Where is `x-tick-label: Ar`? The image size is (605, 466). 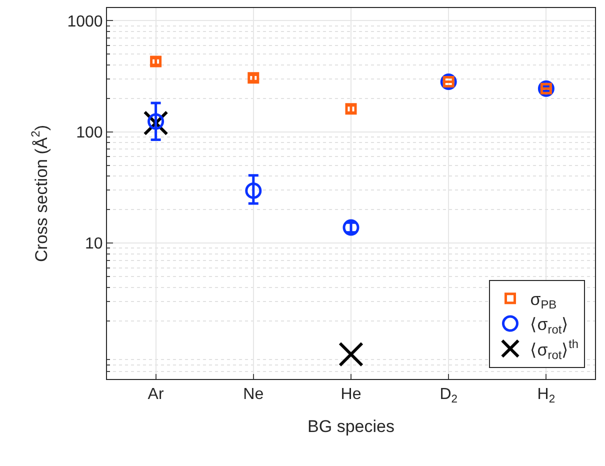
x-tick-label: Ar is located at coordinates (156, 395).